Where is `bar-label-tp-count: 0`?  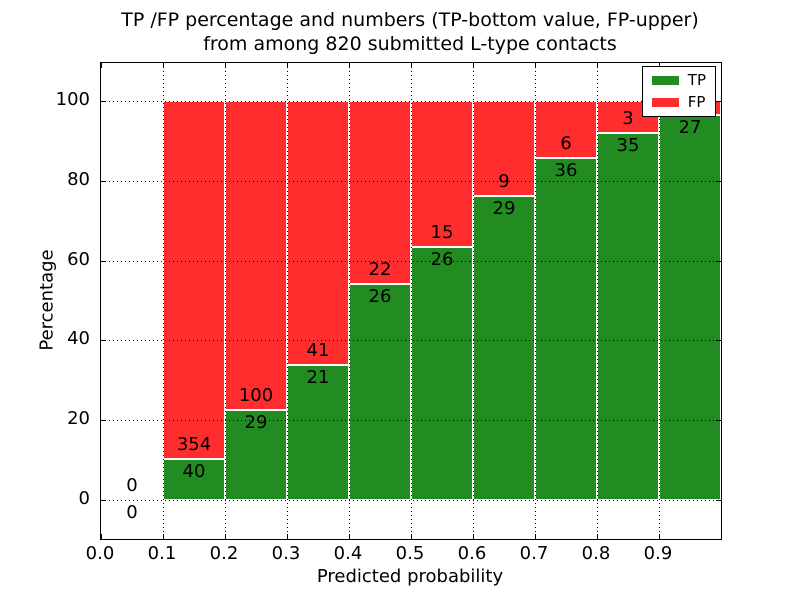 bar-label-tp-count: 0 is located at coordinates (132, 512).